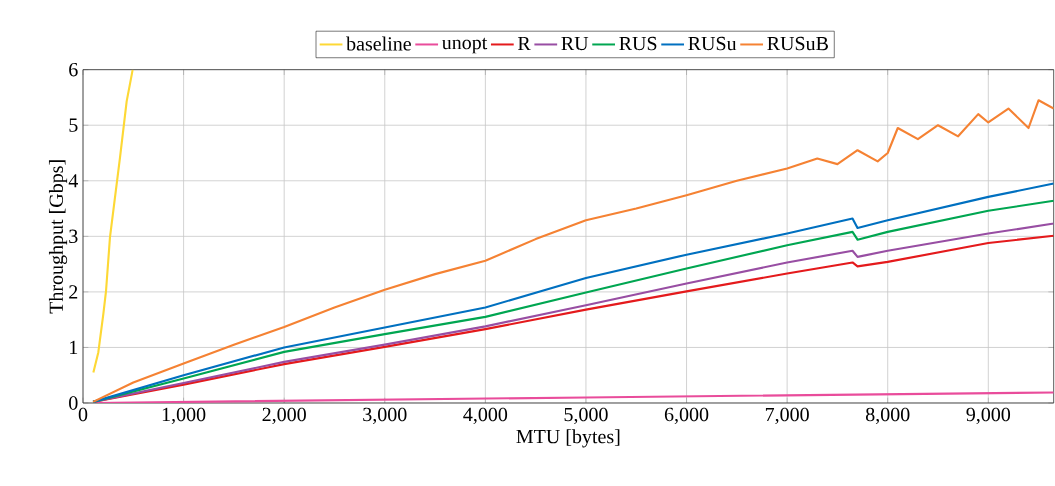 The image size is (1055, 486). What do you see at coordinates (385, 416) in the screenshot?
I see `x-tick-label: 3,000` at bounding box center [385, 416].